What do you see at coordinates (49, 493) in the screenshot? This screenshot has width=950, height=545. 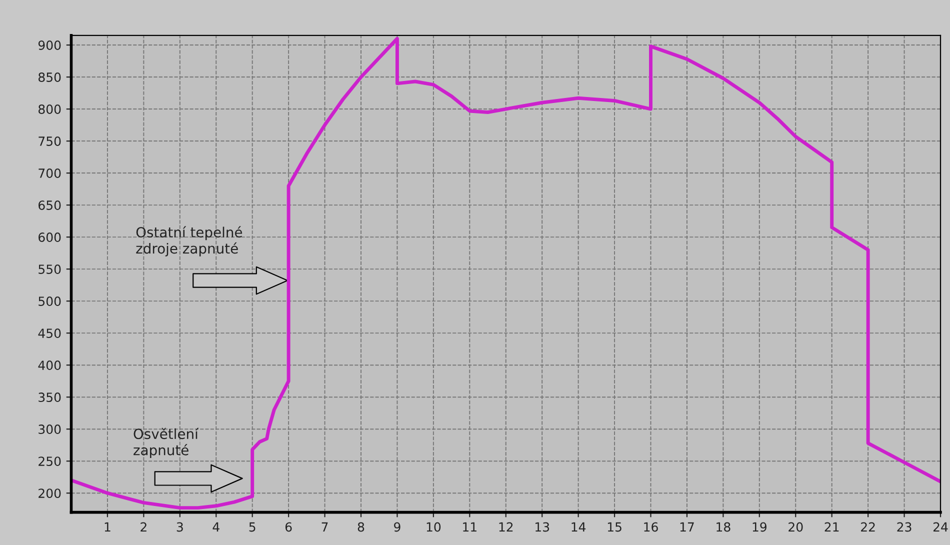 I see `y-tick-label: 200` at bounding box center [49, 493].